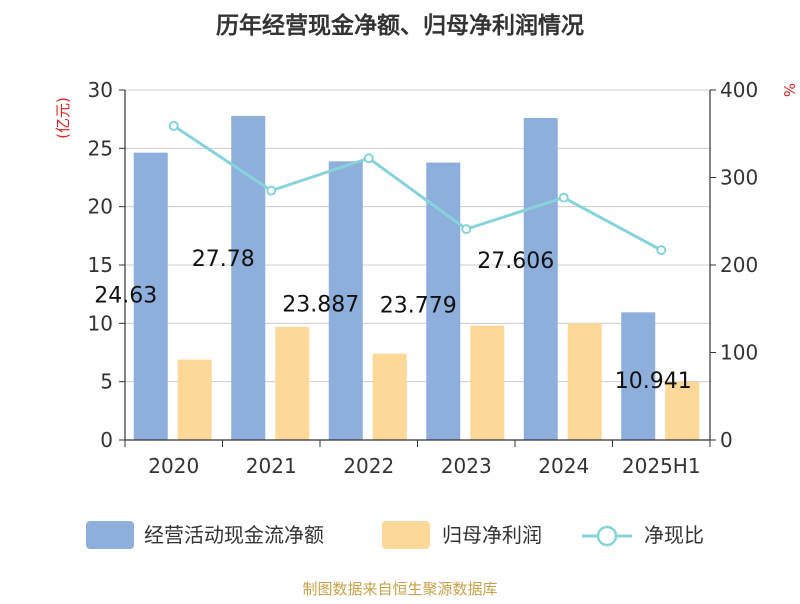 The height and width of the screenshot is (604, 800). I want to click on data-label-cashflow: 23.779, so click(418, 306).